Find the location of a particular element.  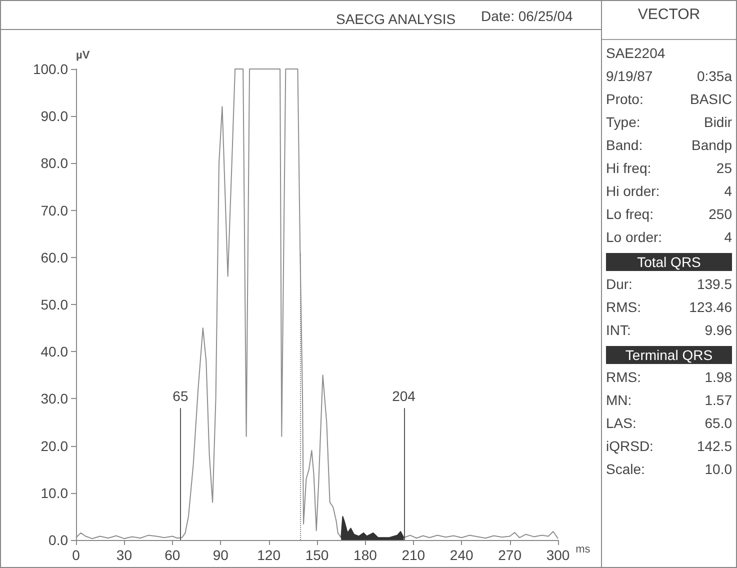

text: RMS: 123.46 is located at coordinates (669, 307).